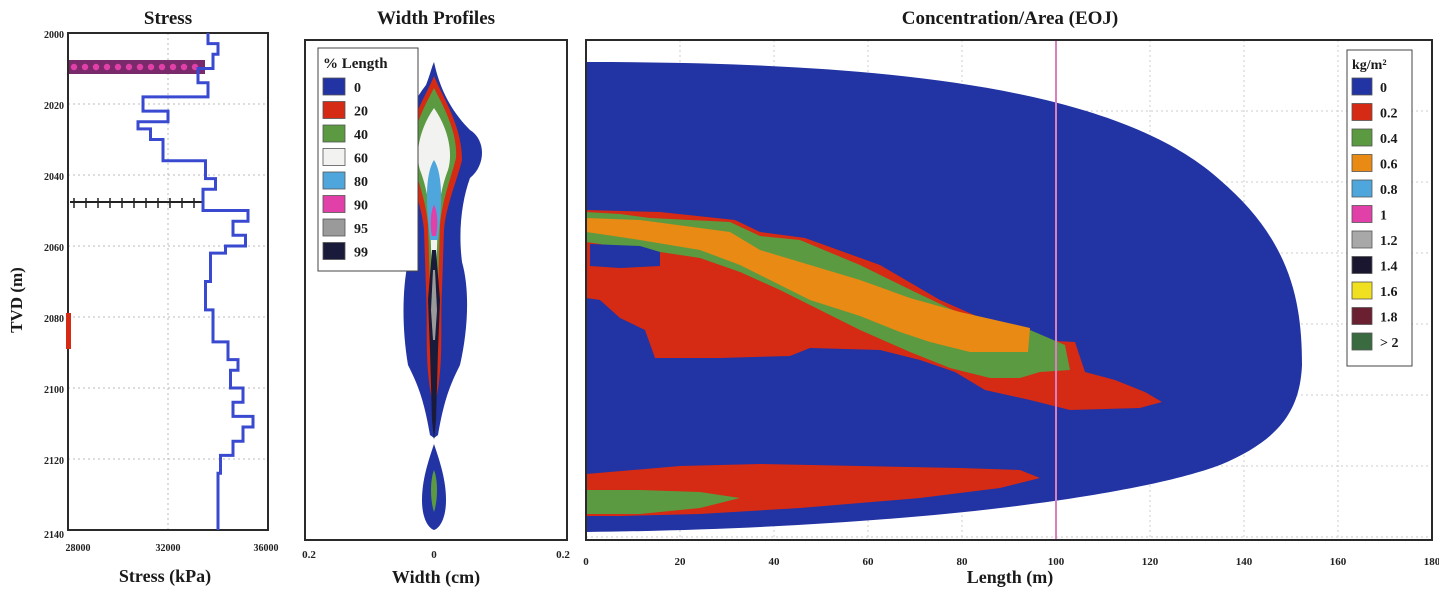  Describe the element at coordinates (1389, 190) in the screenshot. I see `conc-legend-label: 0.8` at that location.